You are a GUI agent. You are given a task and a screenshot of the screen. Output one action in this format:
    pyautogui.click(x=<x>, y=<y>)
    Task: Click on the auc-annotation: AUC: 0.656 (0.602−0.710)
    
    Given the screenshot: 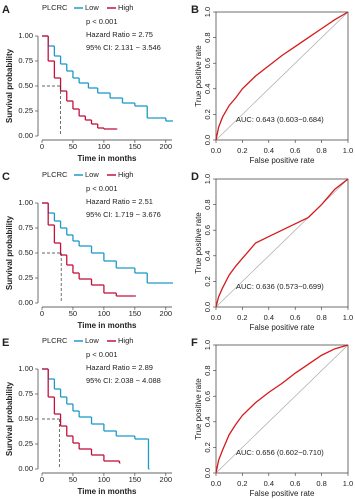 What is the action you would take?
    pyautogui.click(x=280, y=452)
    